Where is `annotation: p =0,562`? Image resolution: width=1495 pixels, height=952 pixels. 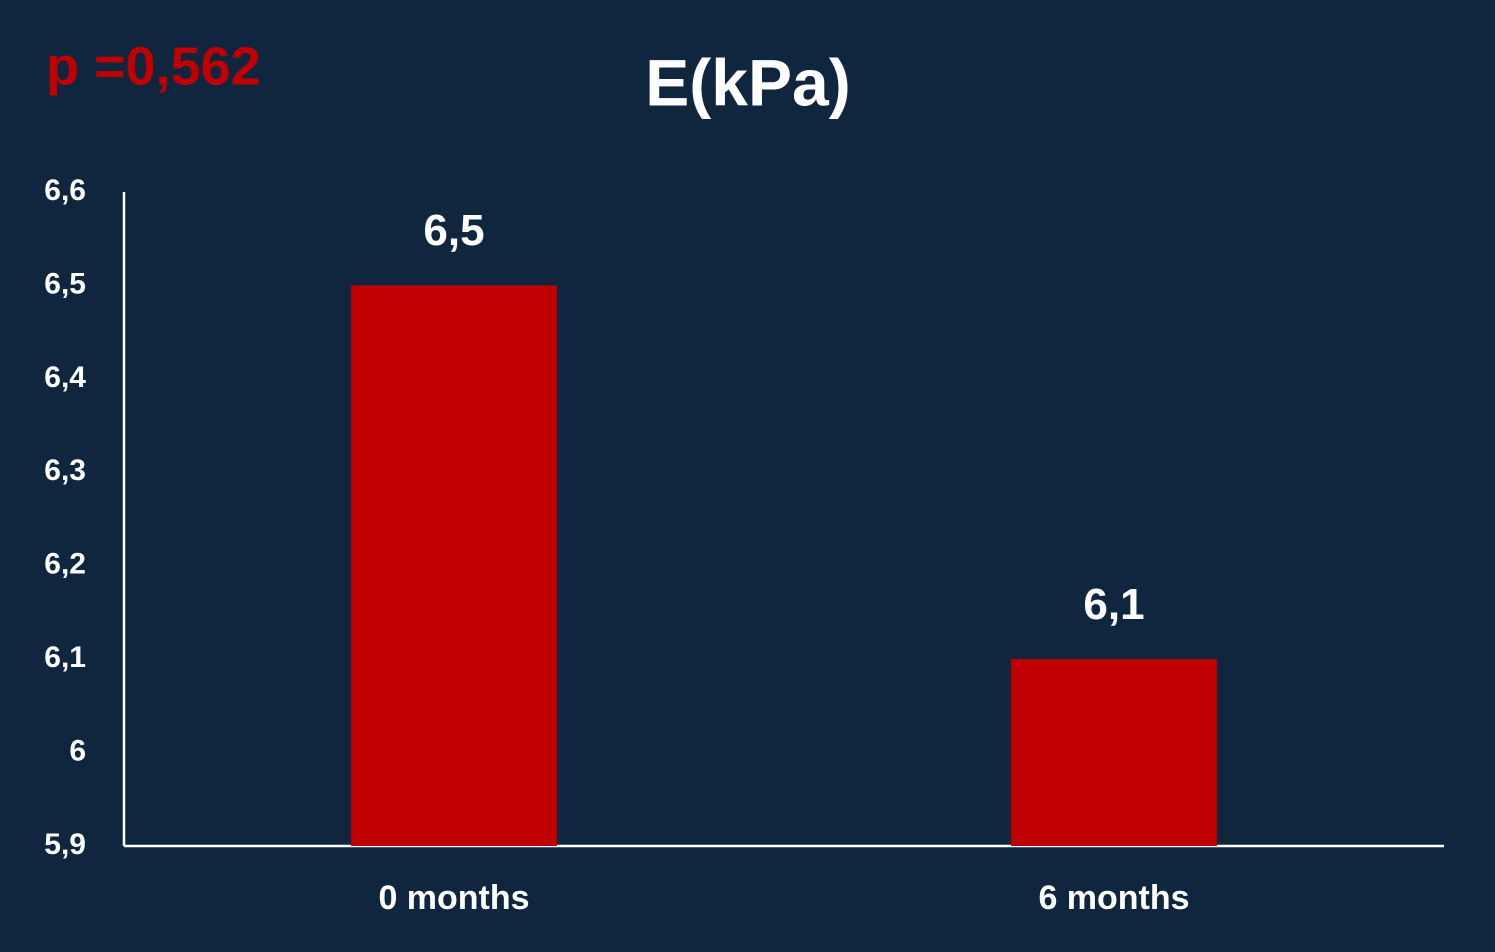
annotation: p =0,562 is located at coordinates (153, 66).